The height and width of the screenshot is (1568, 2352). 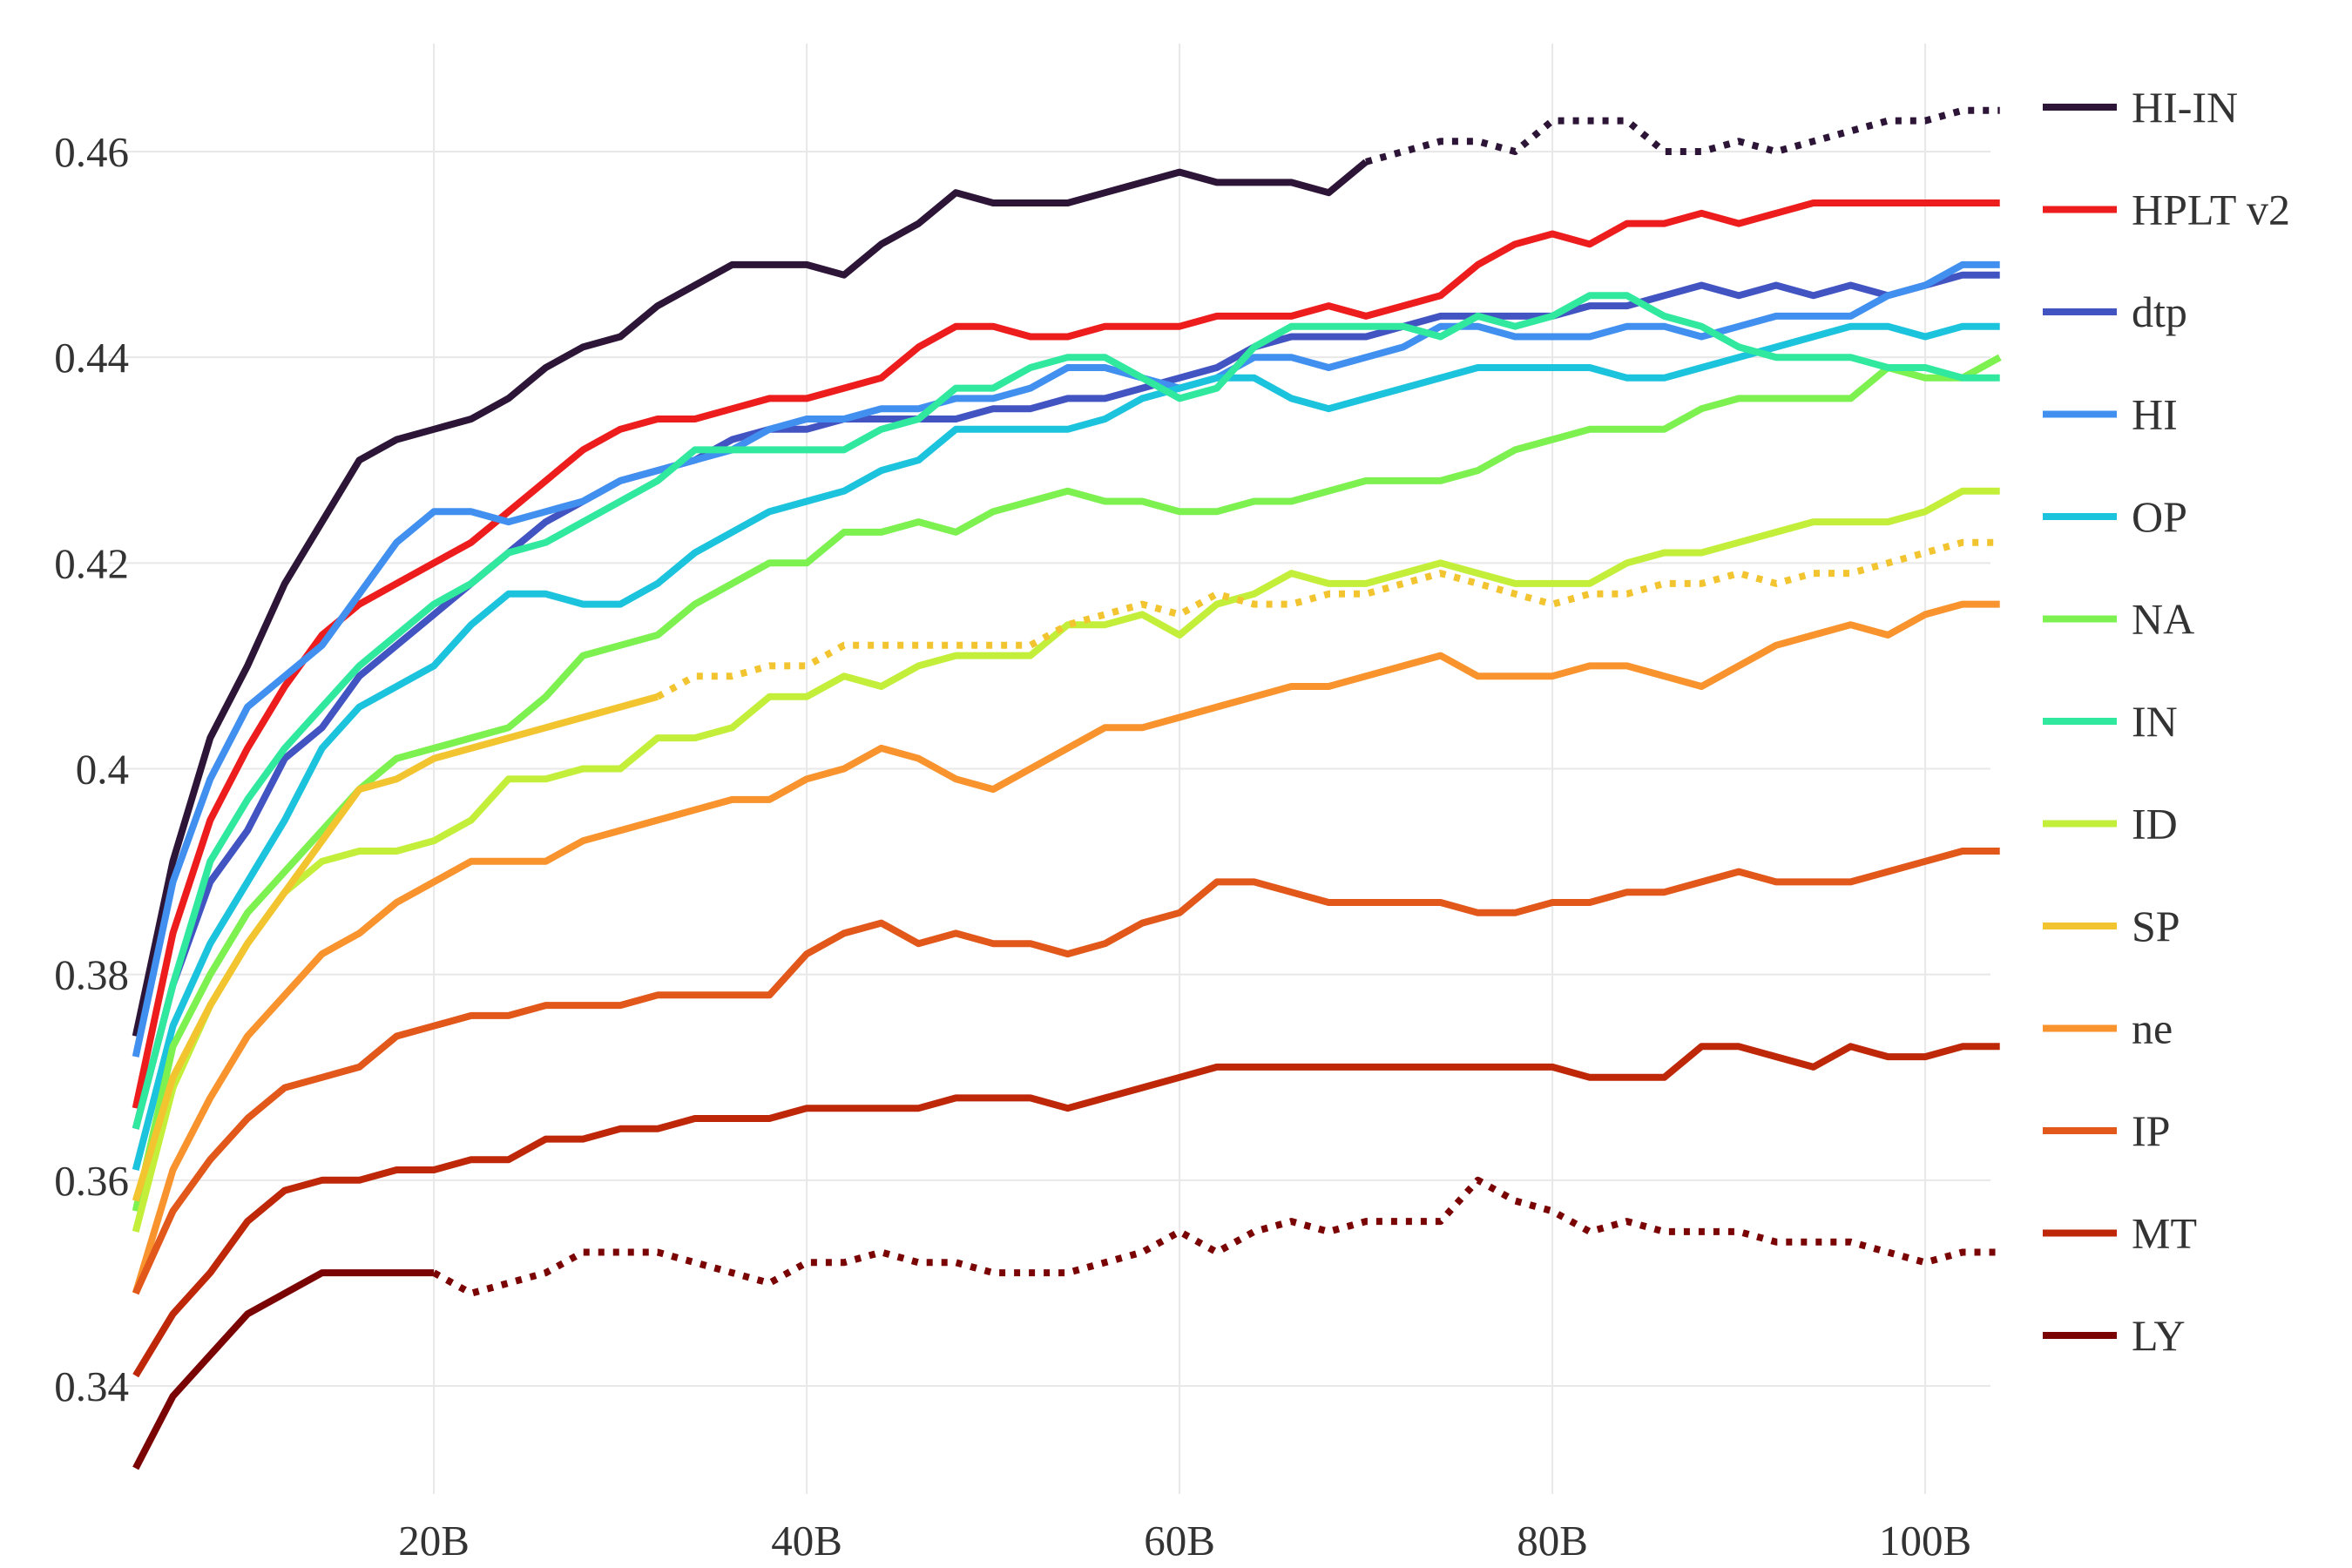 What do you see at coordinates (1552, 1541) in the screenshot?
I see `x-tick-label: 80B` at bounding box center [1552, 1541].